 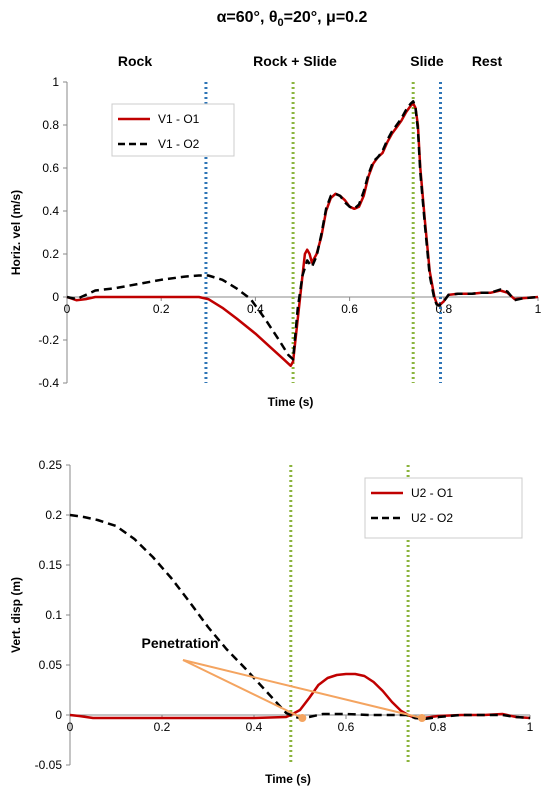 I want to click on y-tick-label: -0.2, so click(x=48, y=340).